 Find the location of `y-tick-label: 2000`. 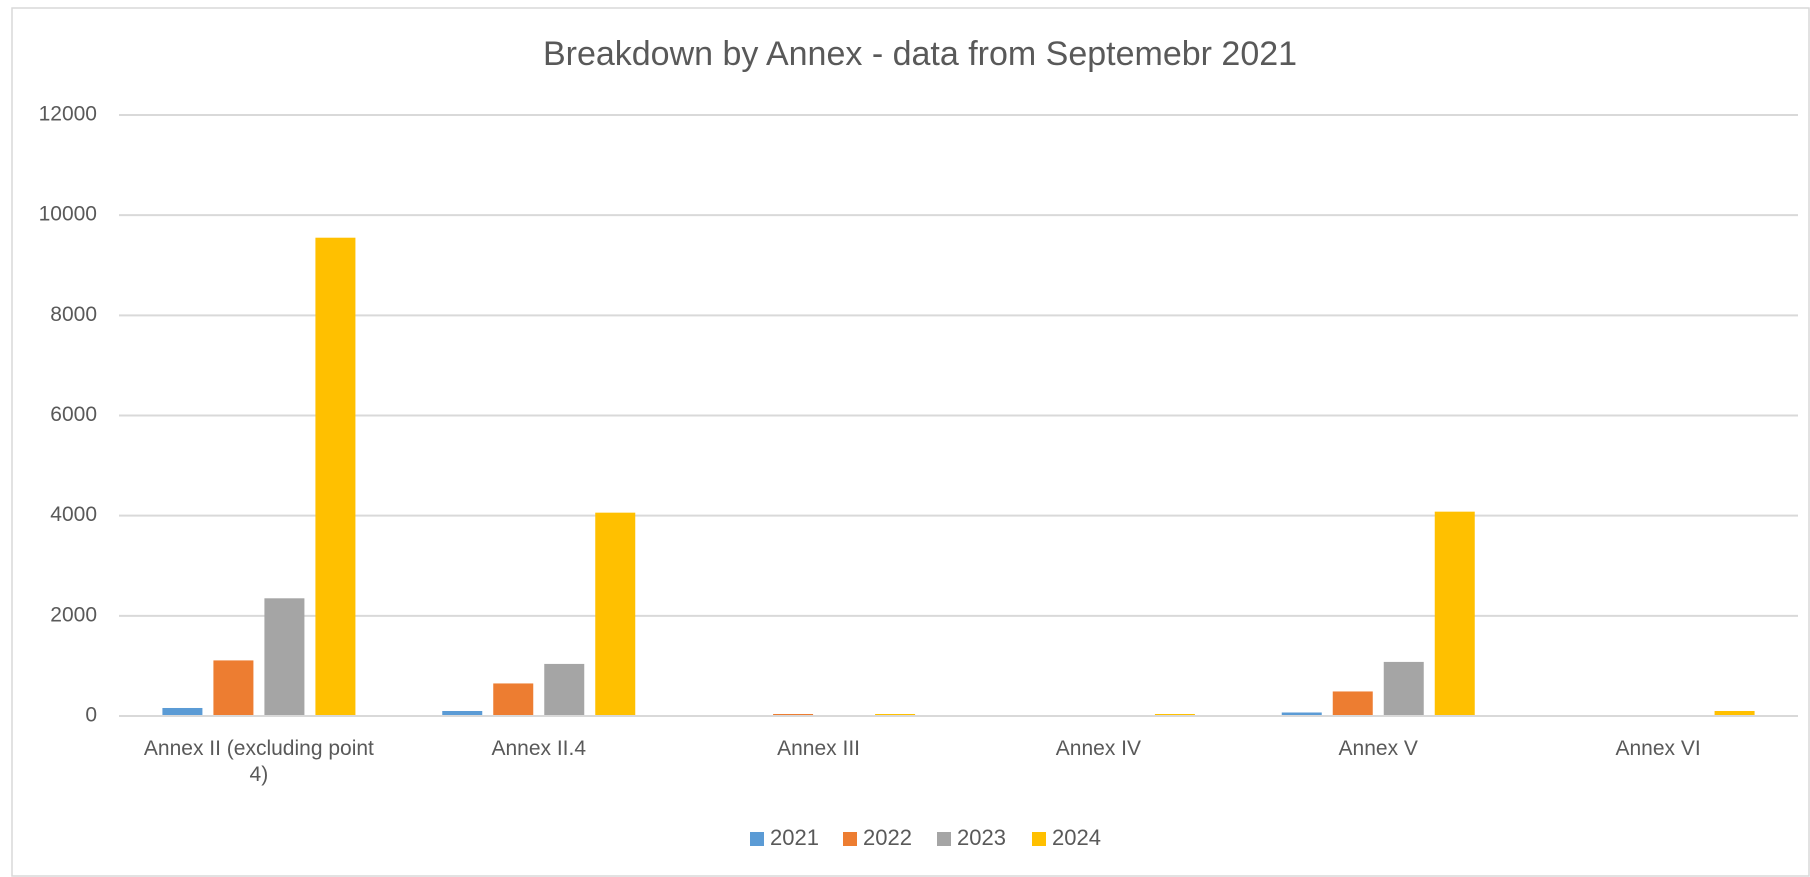

y-tick-label: 2000 is located at coordinates (73, 614).